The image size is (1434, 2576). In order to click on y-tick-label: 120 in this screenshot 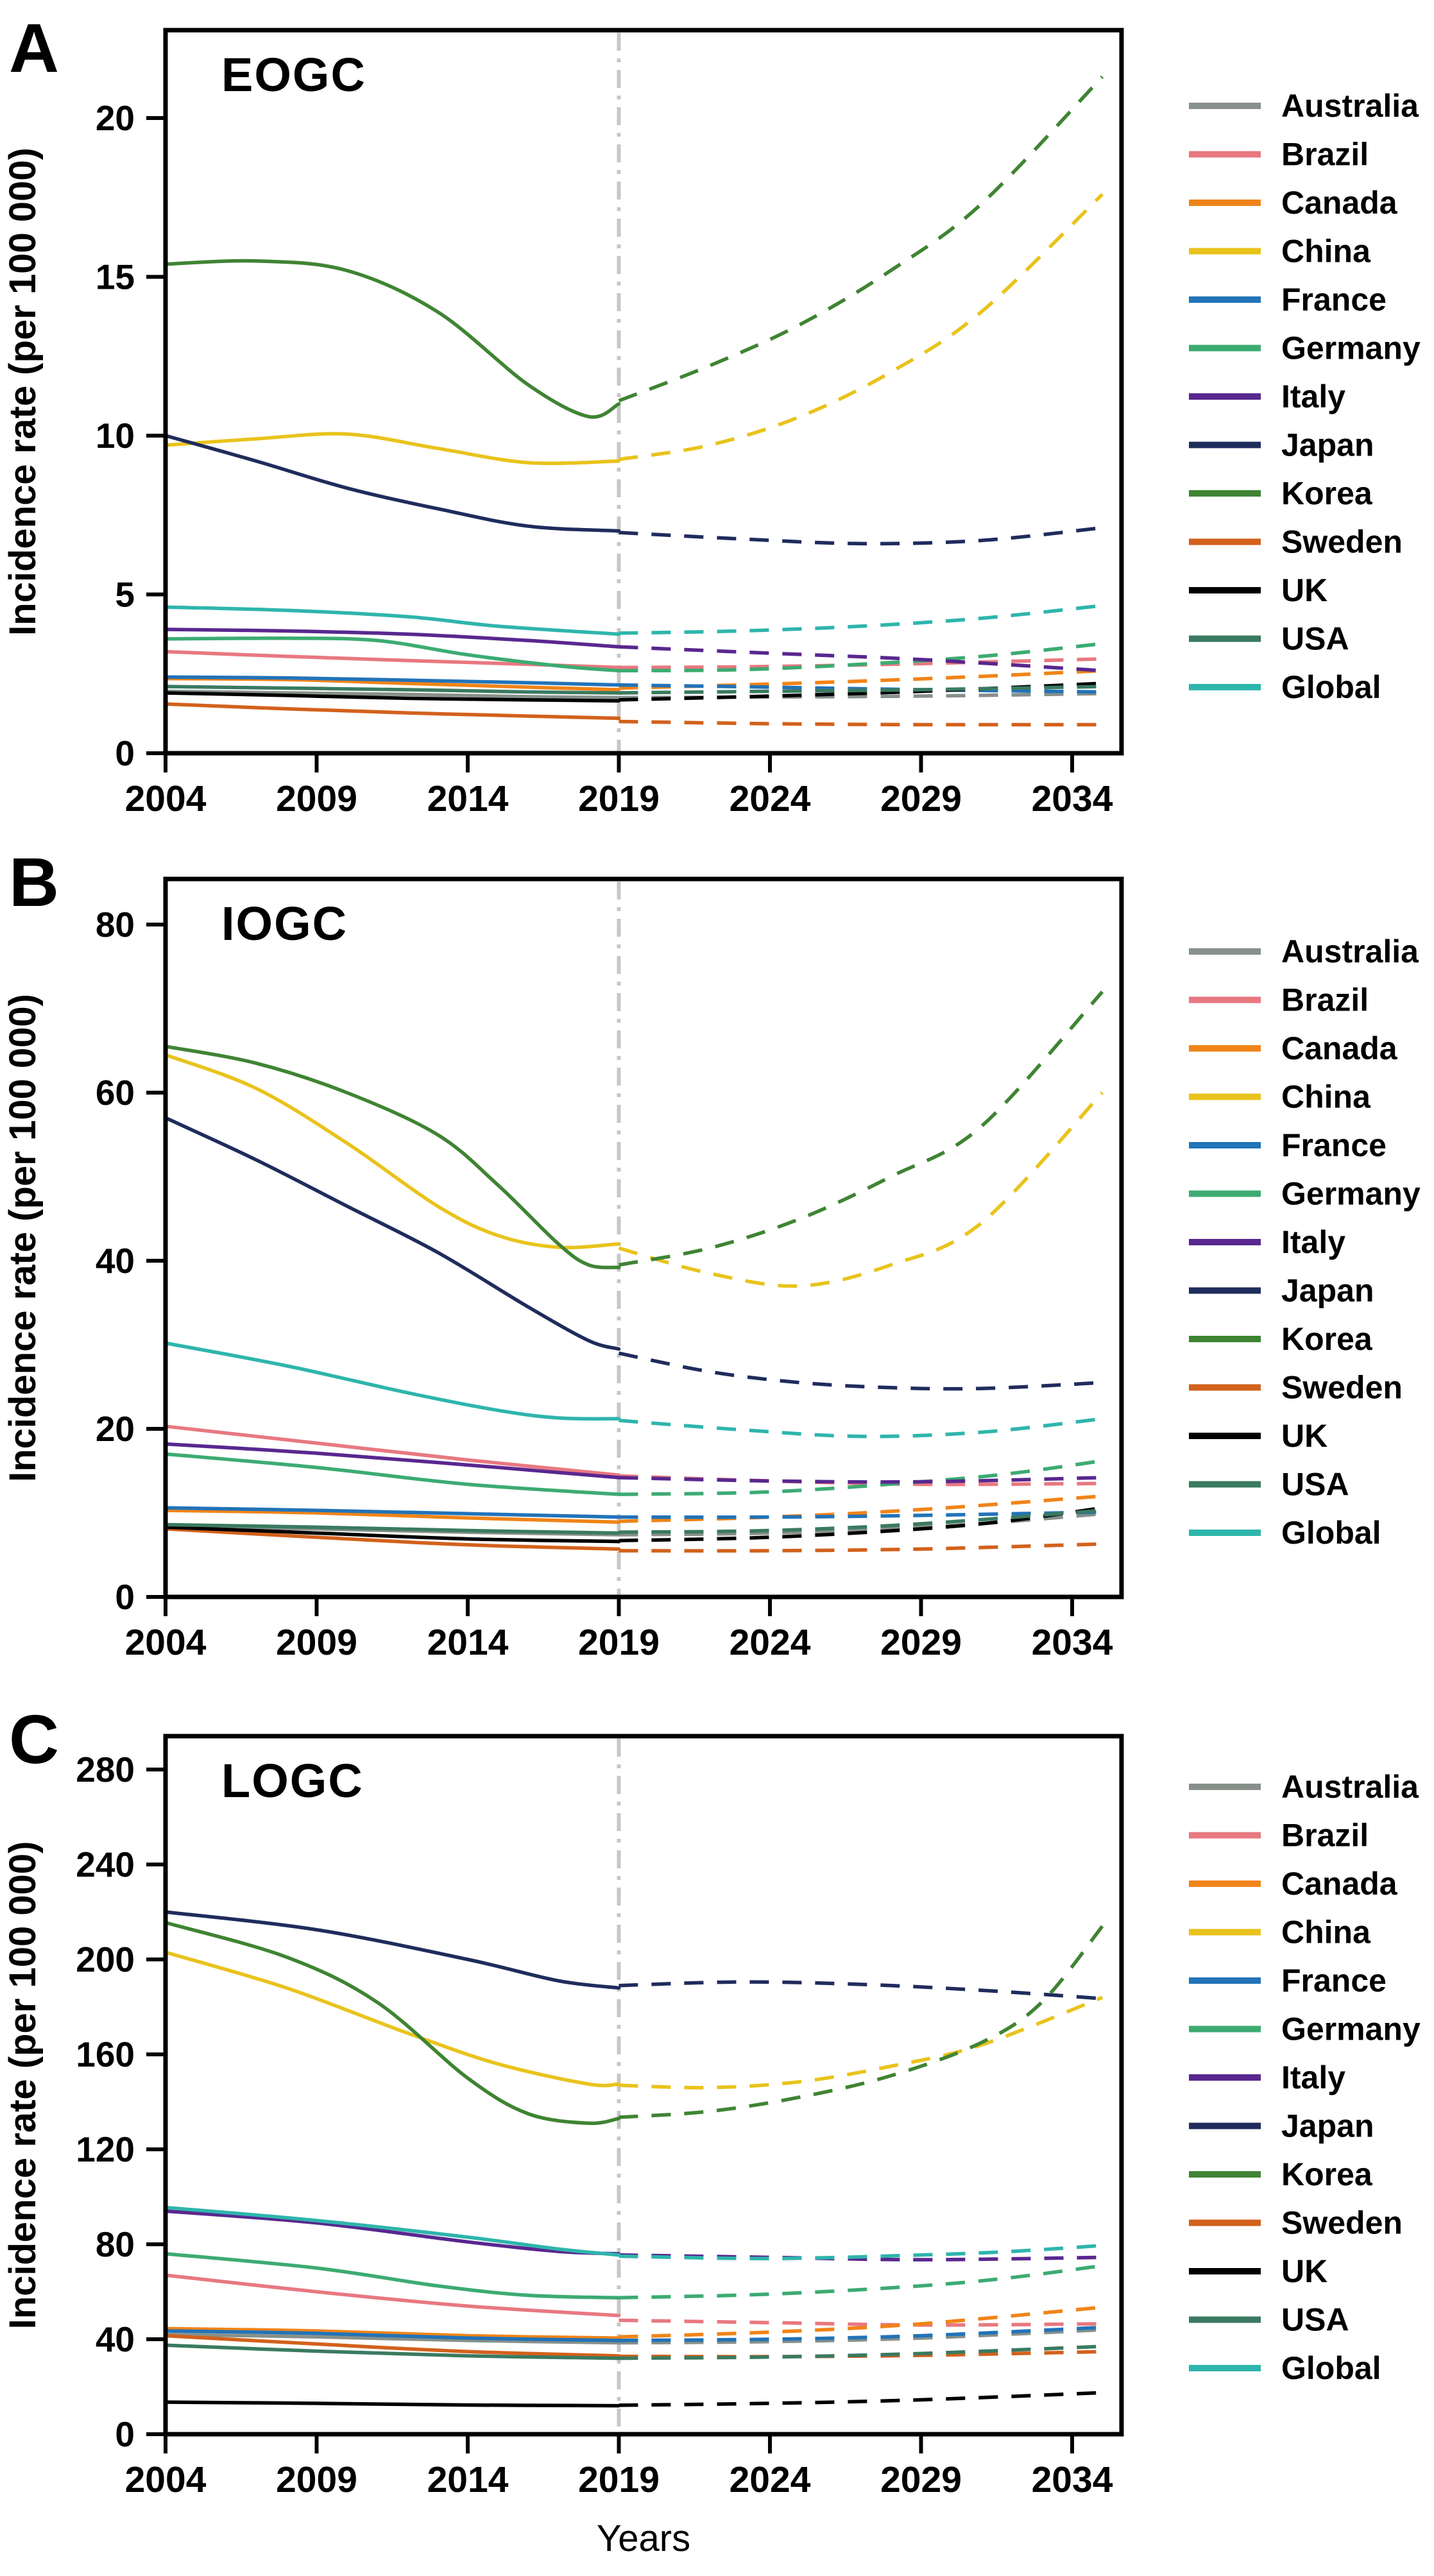, I will do `click(105, 2149)`.